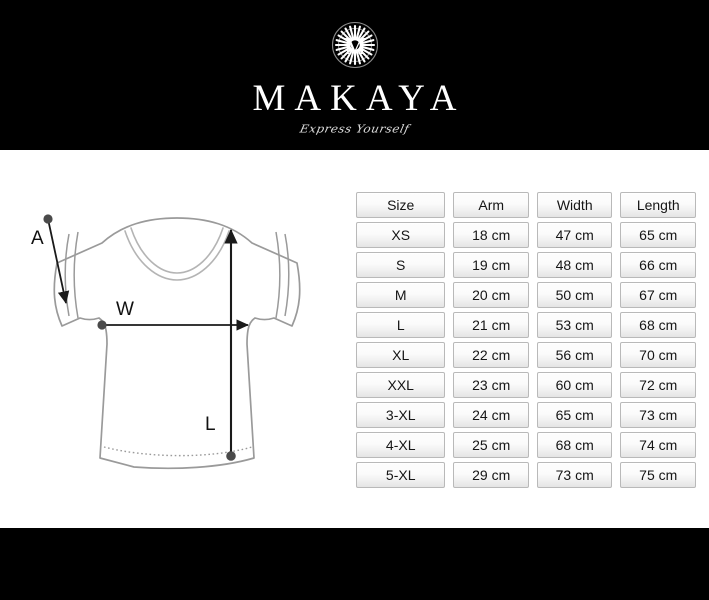 The width and height of the screenshot is (709, 600). I want to click on cell-size: L, so click(401, 325).